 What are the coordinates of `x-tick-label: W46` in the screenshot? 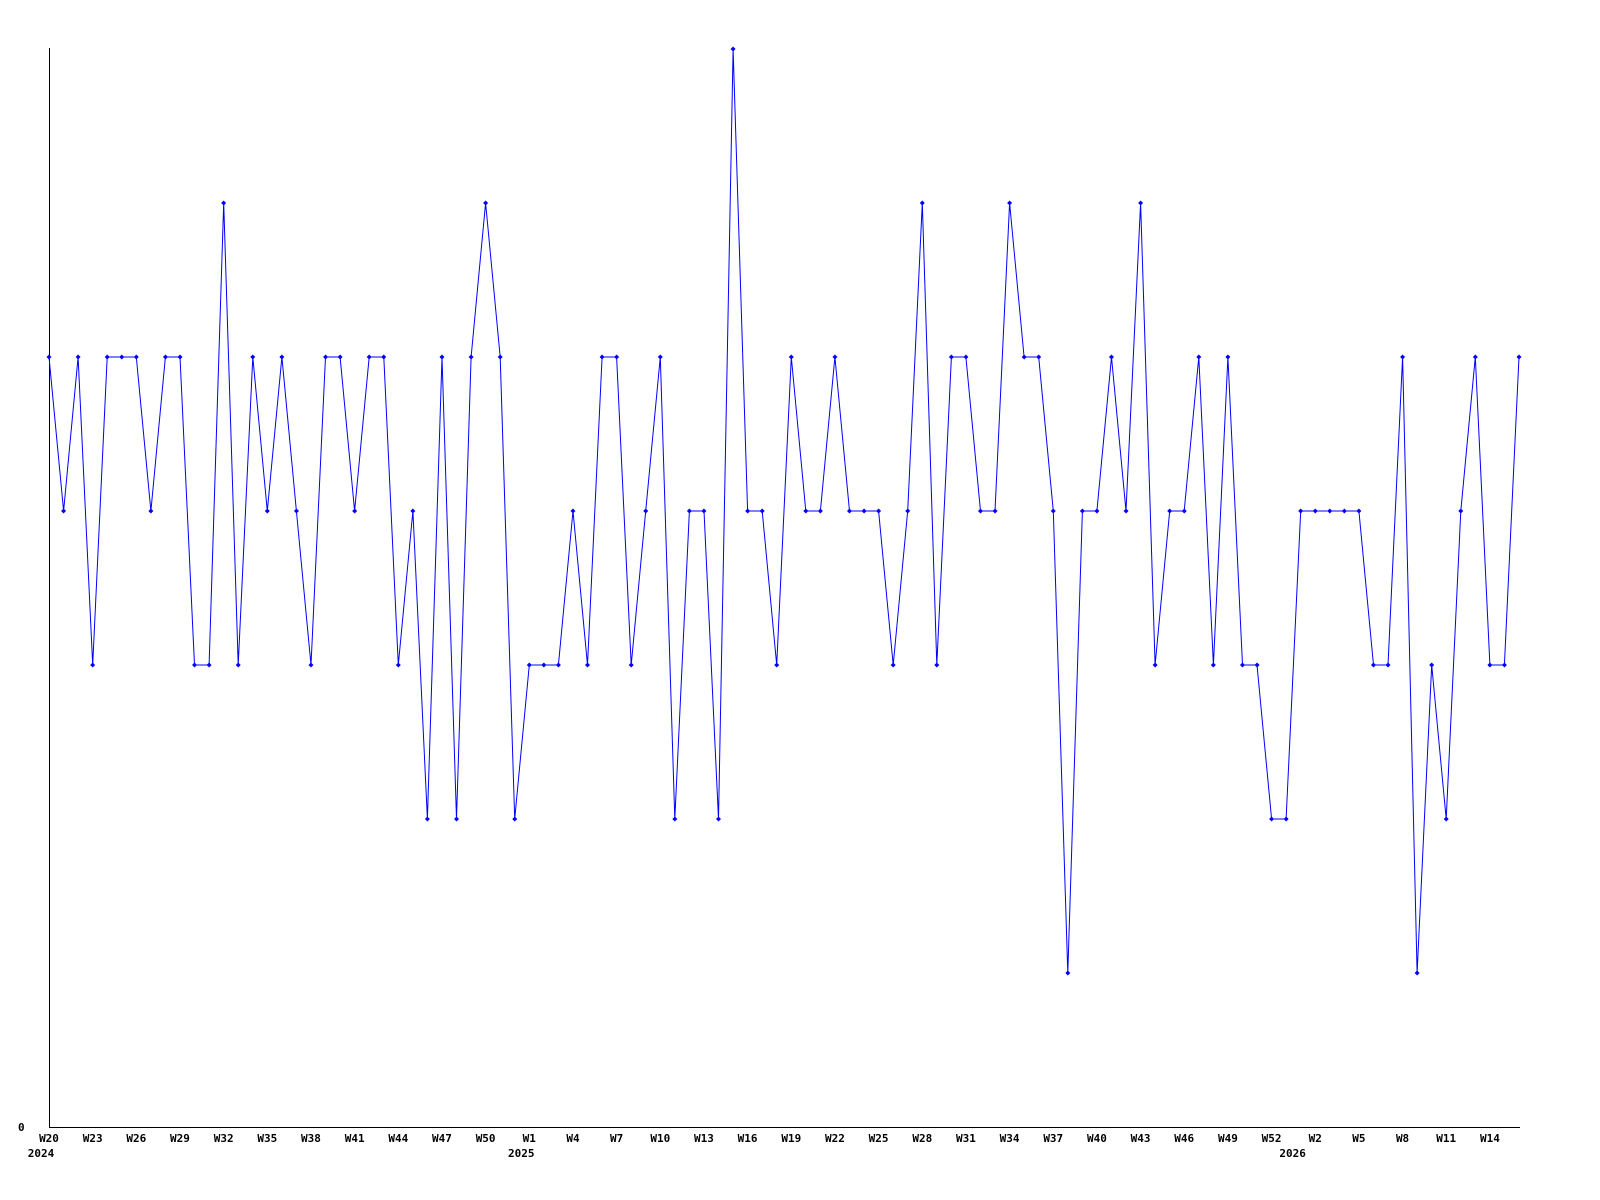 It's located at (1184, 1138).